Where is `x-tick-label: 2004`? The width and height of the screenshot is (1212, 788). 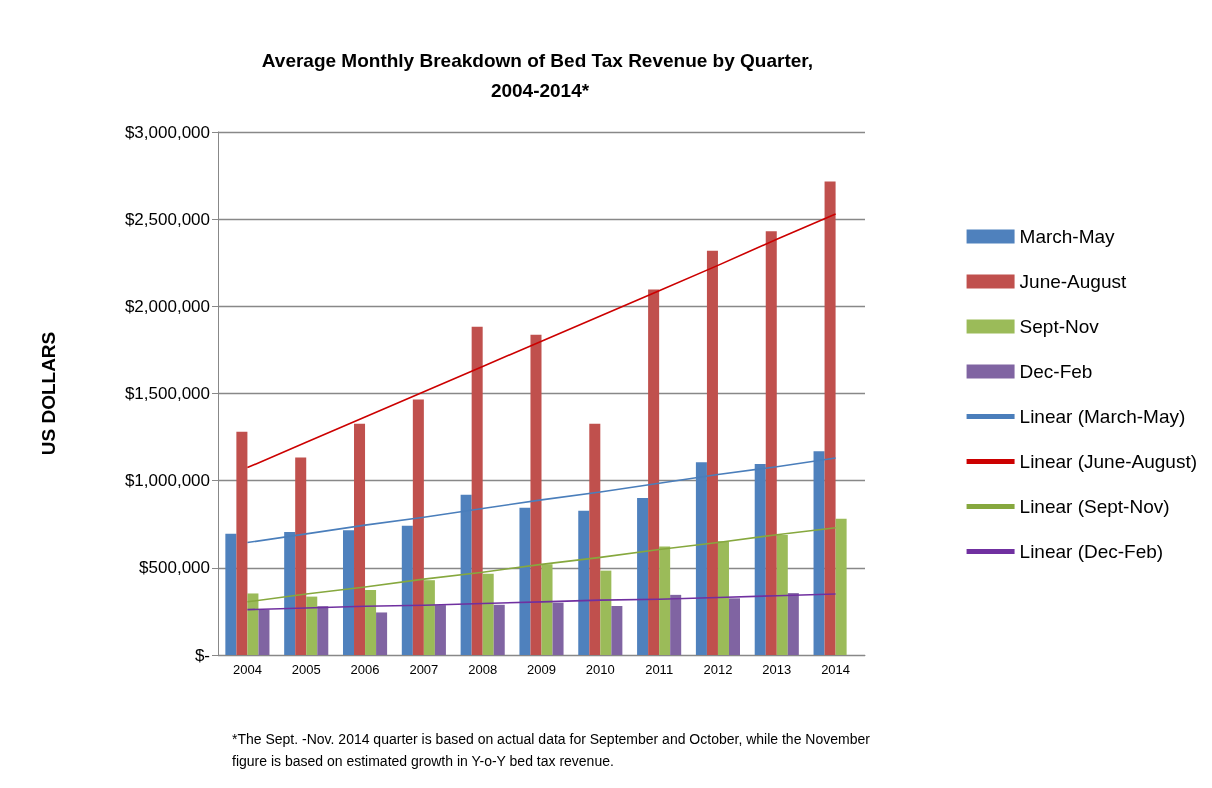 x-tick-label: 2004 is located at coordinates (247, 669).